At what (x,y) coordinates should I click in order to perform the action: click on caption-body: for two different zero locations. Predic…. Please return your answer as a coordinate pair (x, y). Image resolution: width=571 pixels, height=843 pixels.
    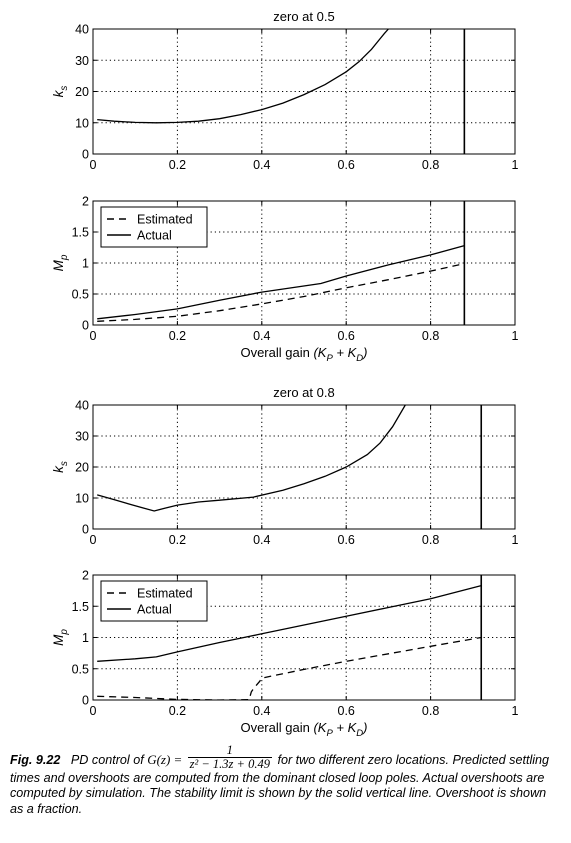
    Looking at the image, I should click on (280, 784).